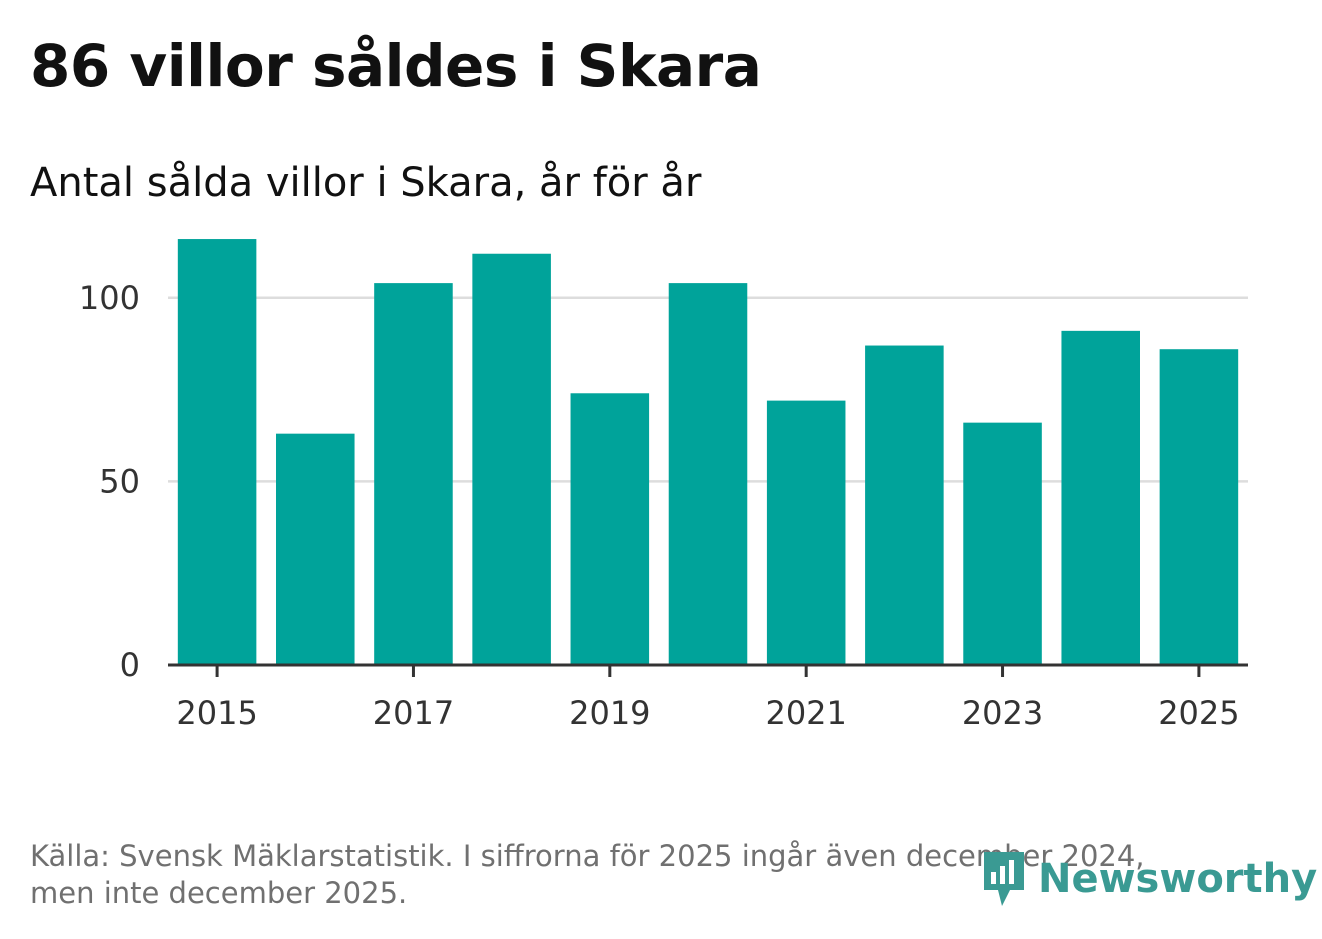 The width and height of the screenshot is (1322, 939). I want to click on source-line-2: men inte december 2025., so click(219, 893).